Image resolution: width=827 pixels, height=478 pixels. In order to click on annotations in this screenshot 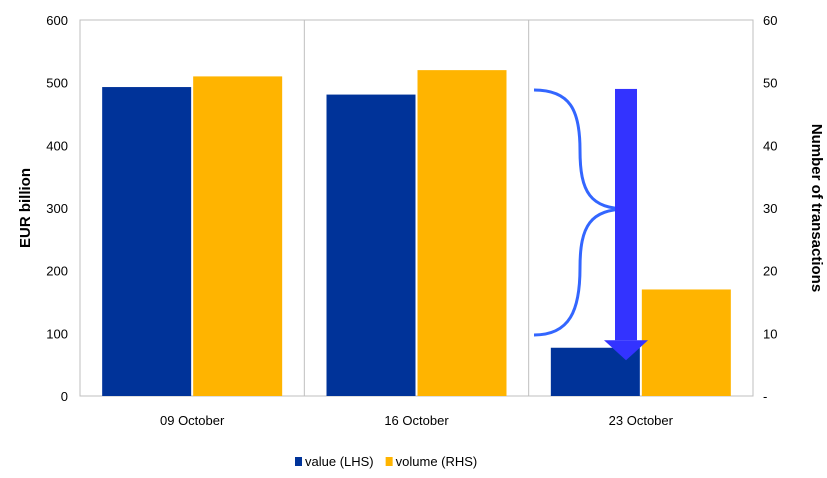, I will do `click(590, 224)`.